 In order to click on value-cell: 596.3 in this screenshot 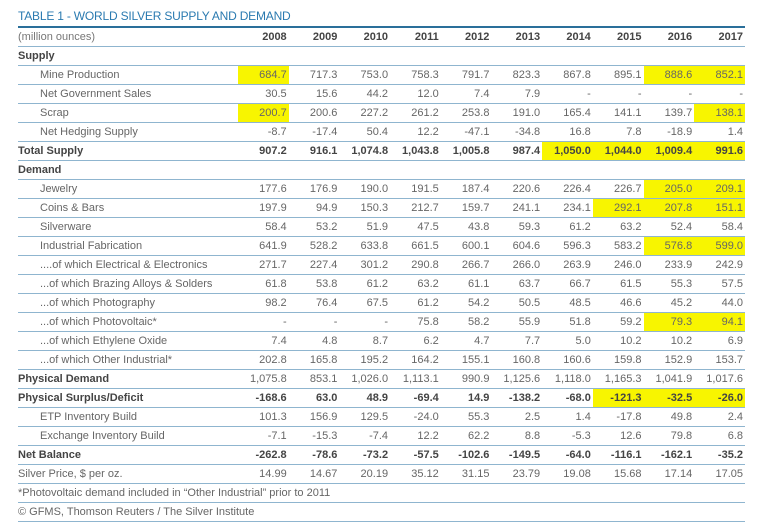, I will do `click(567, 246)`.